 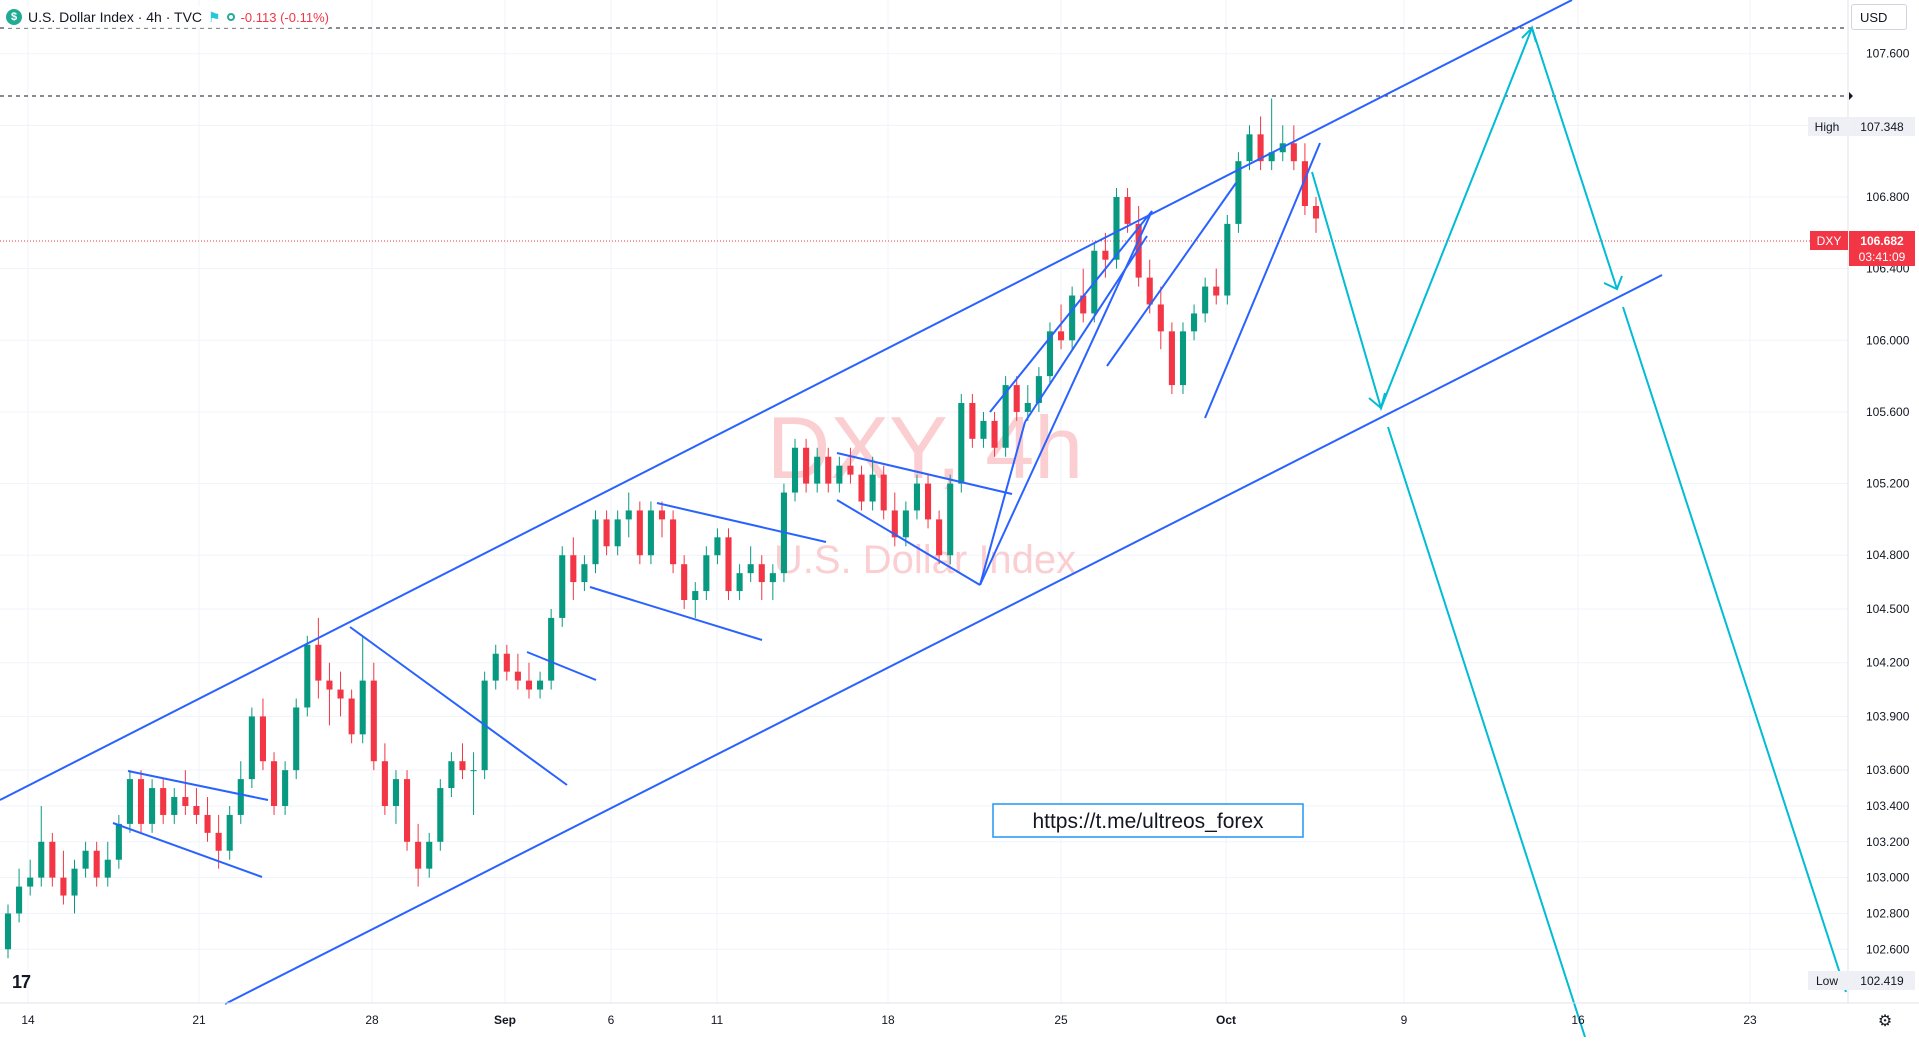 What do you see at coordinates (1879, 17) in the screenshot?
I see `currency-button: USD` at bounding box center [1879, 17].